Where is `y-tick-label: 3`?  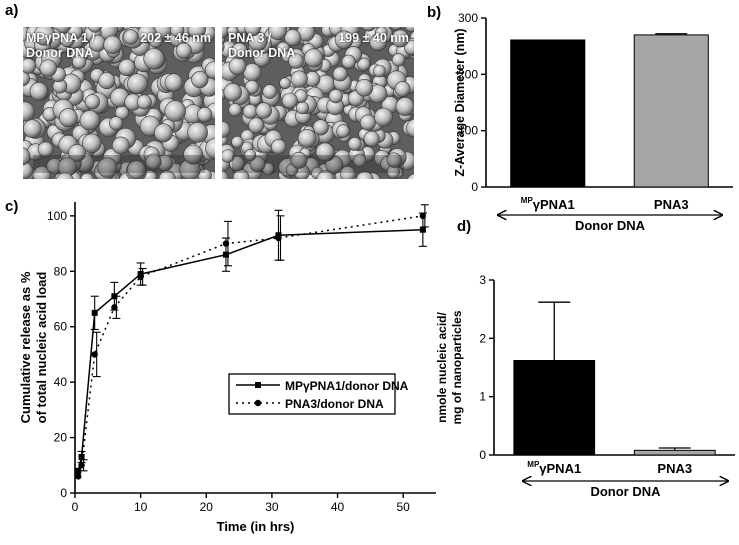 y-tick-label: 3 is located at coordinates (482, 280).